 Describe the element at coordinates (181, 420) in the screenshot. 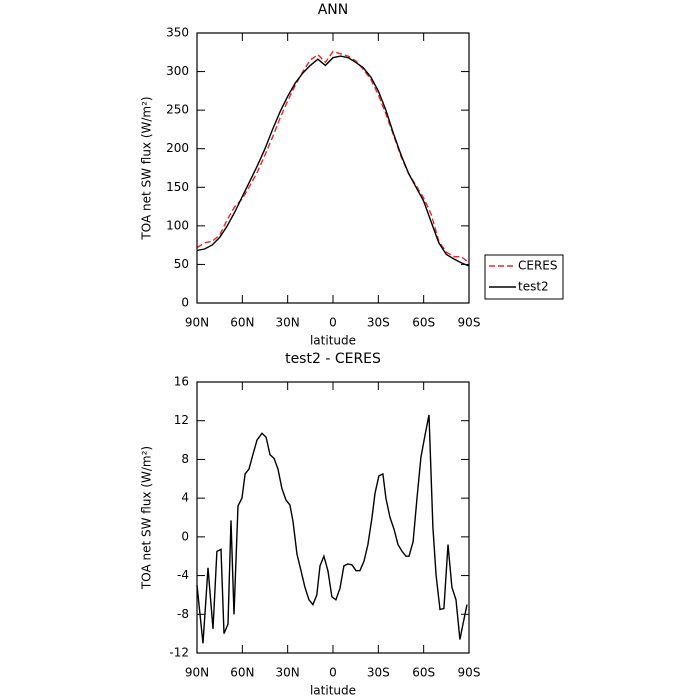

I see `y-tick-label: 12` at that location.